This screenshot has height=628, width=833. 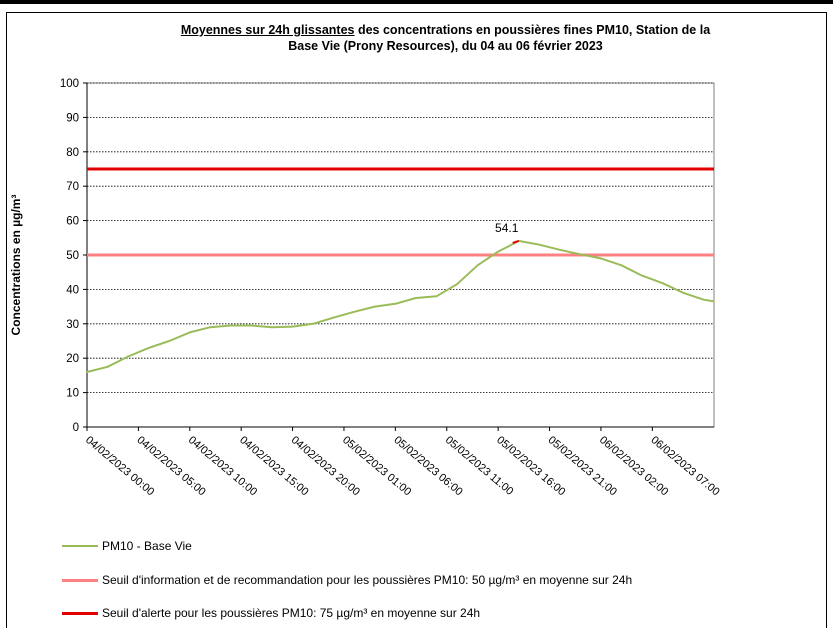 What do you see at coordinates (416, 2) in the screenshot?
I see `top-border` at bounding box center [416, 2].